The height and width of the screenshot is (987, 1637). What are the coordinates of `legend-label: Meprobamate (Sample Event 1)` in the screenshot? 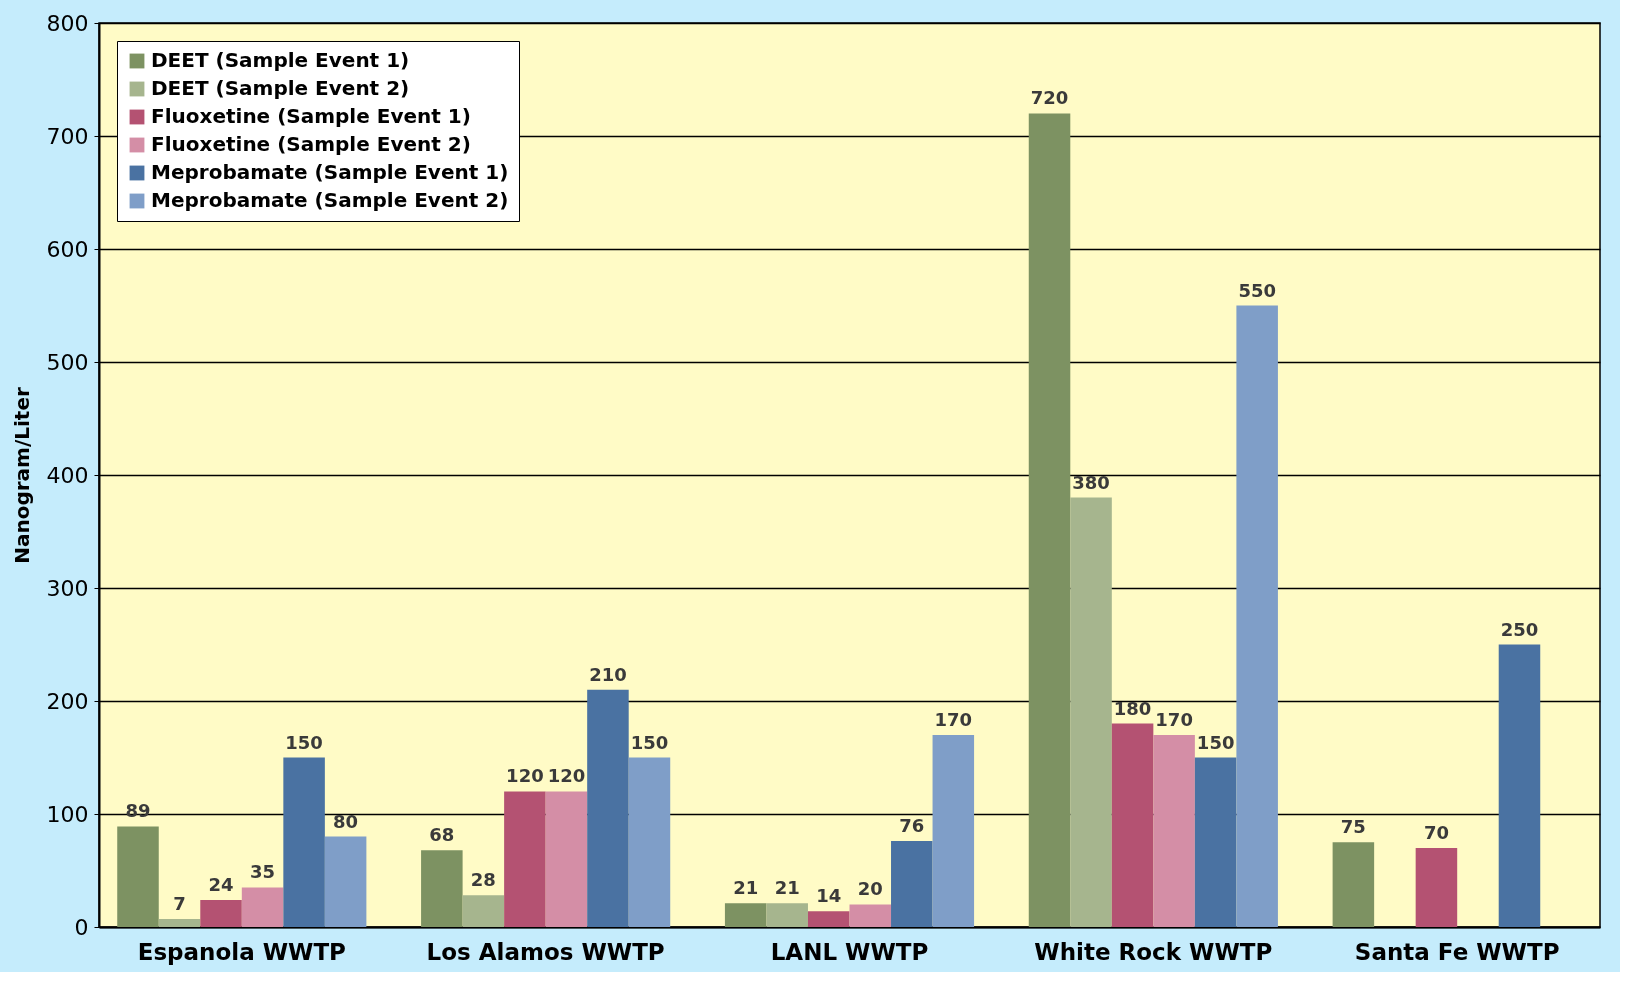 It's located at (330, 172).